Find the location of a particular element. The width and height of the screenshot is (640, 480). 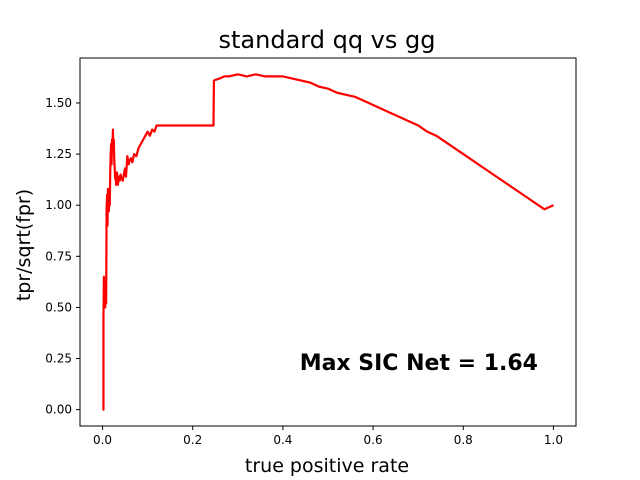

x-axis-label: true positive rate is located at coordinates (327, 466).